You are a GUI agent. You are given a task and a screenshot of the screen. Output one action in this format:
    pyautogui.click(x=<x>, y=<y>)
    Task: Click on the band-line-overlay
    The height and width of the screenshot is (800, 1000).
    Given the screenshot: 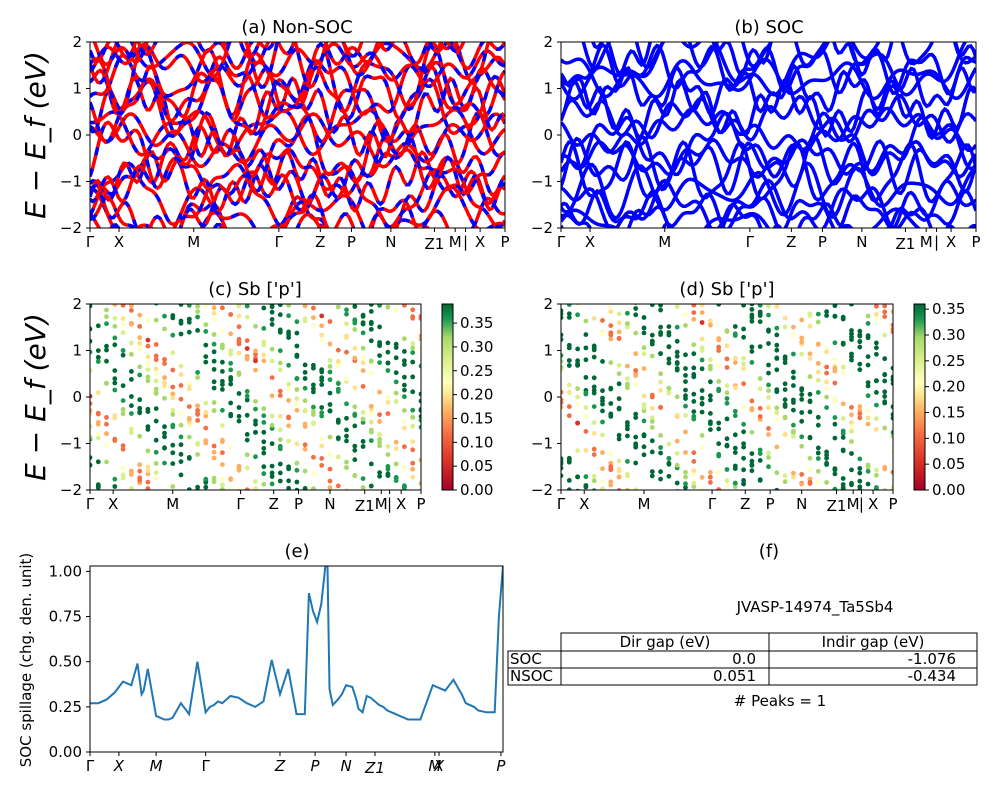 What is the action you would take?
    pyautogui.click(x=297, y=198)
    